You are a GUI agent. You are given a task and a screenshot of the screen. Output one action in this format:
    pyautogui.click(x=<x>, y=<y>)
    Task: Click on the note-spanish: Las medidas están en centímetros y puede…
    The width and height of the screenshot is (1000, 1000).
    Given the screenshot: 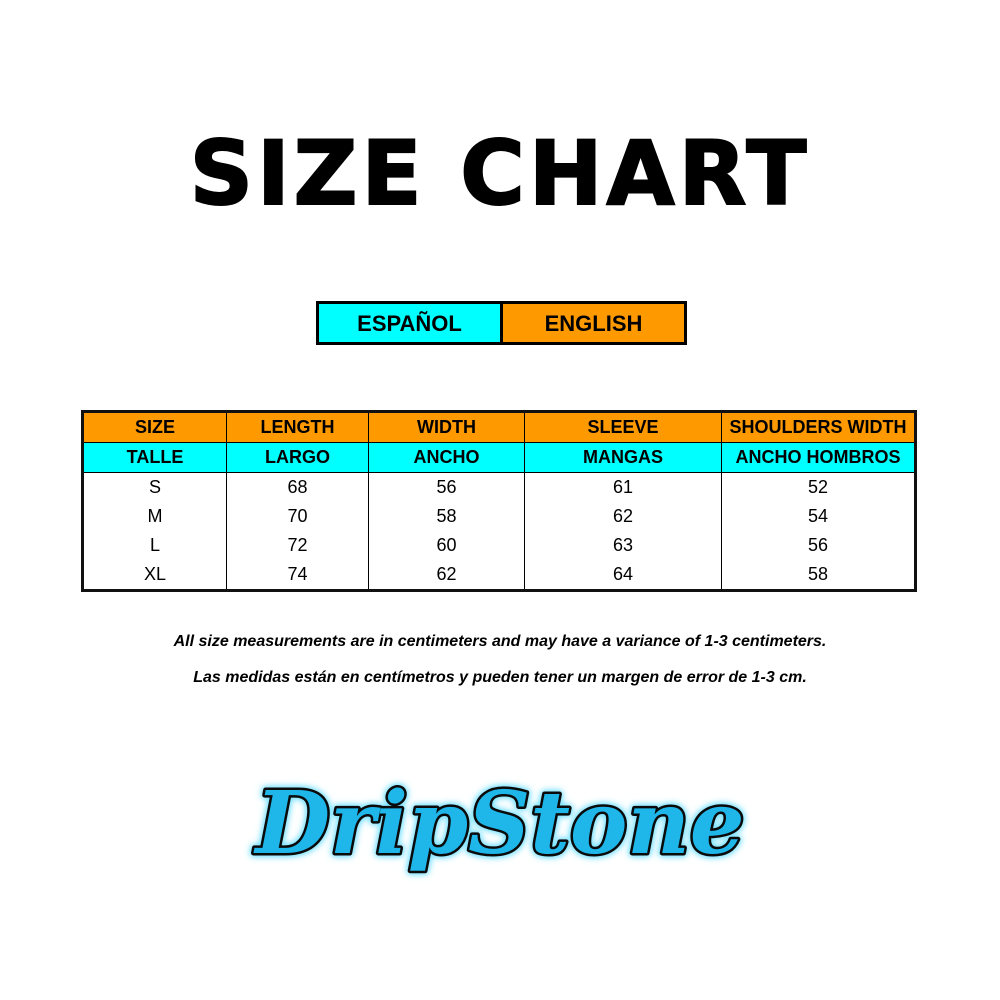 What is the action you would take?
    pyautogui.click(x=500, y=677)
    